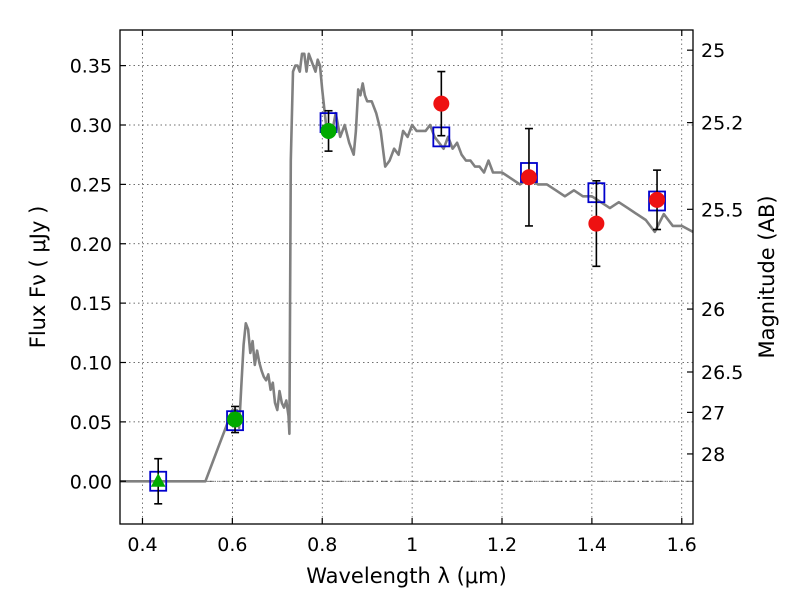 This screenshot has height=600, width=800. Describe the element at coordinates (412, 545) in the screenshot. I see `x-tick-label: 1` at that location.